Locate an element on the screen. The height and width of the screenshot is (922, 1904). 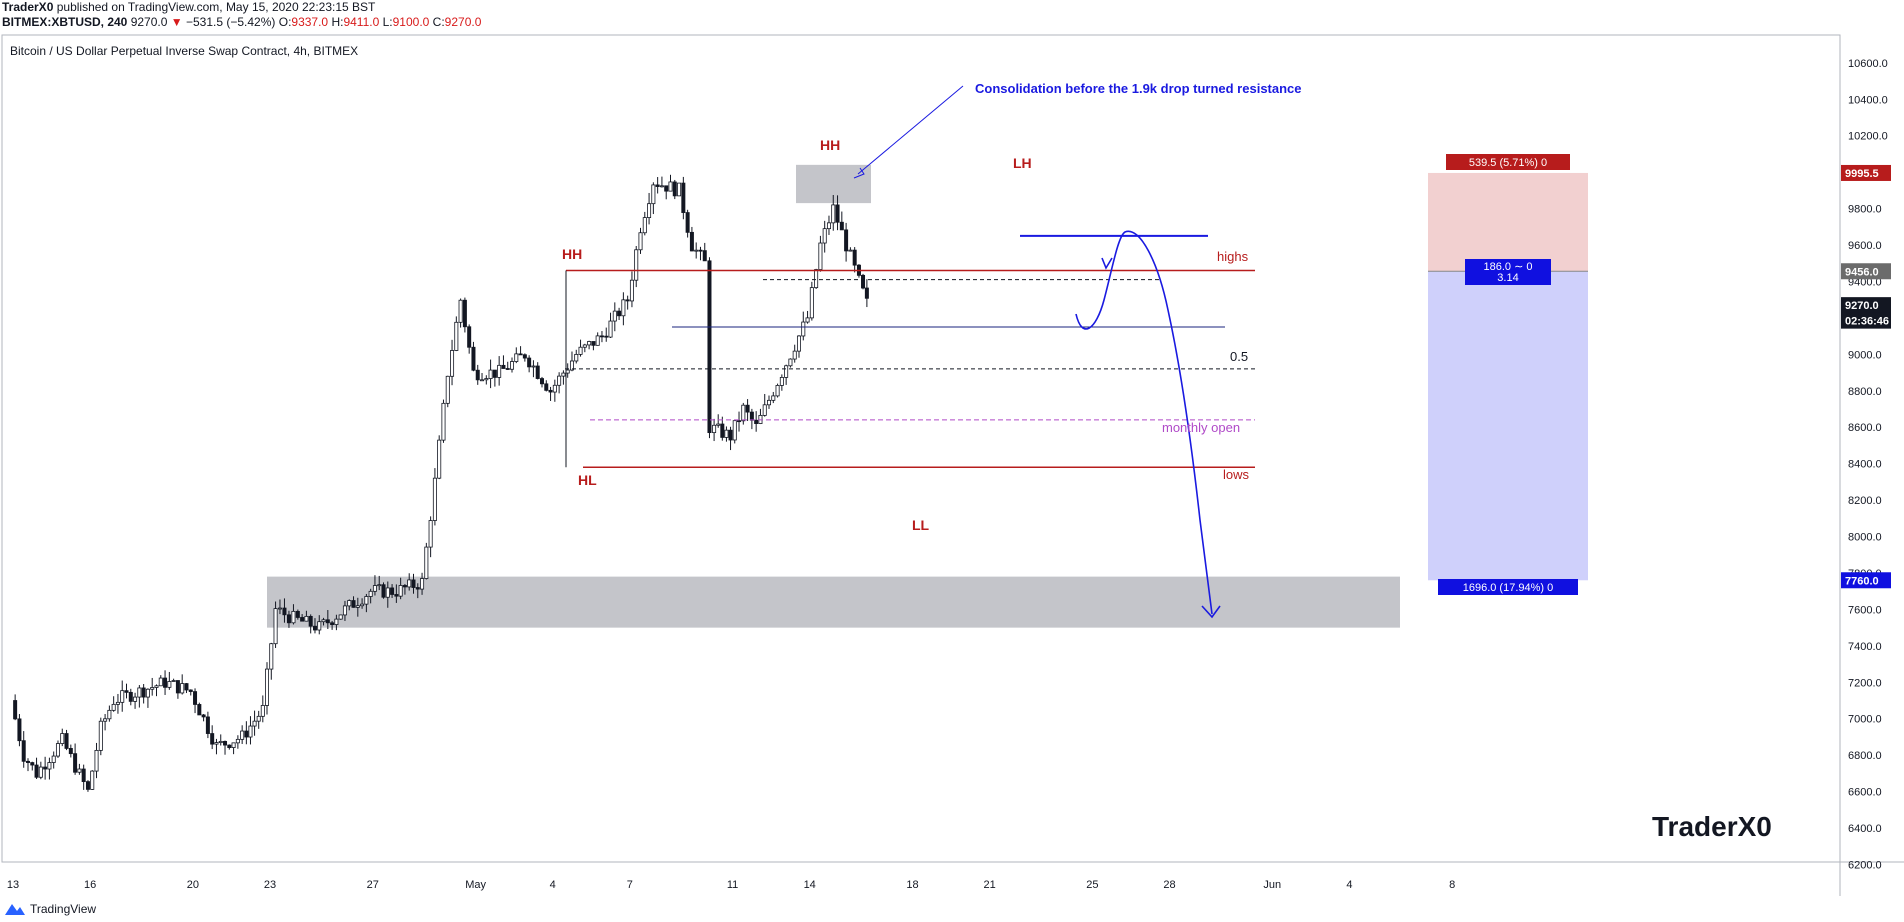
y-tick-label: 9600.0 is located at coordinates (1865, 246).